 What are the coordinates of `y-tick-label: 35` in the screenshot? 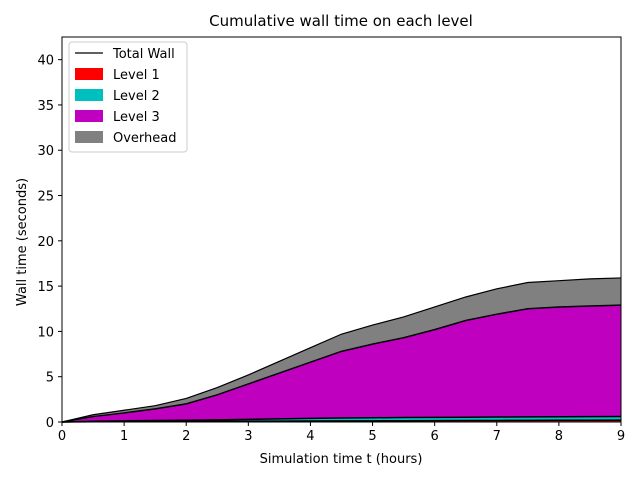 It's located at (45, 106).